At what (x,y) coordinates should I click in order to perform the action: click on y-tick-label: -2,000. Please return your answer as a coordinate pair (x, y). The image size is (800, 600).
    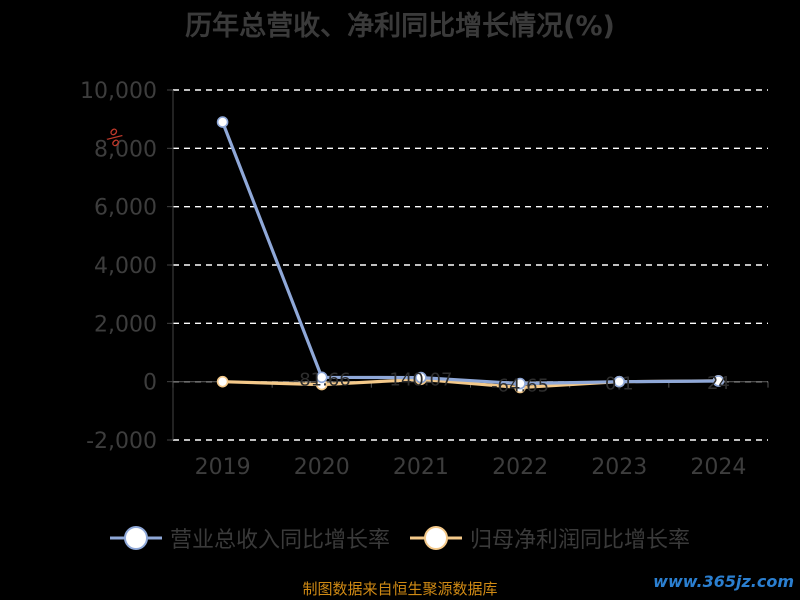
    Looking at the image, I should click on (121, 441).